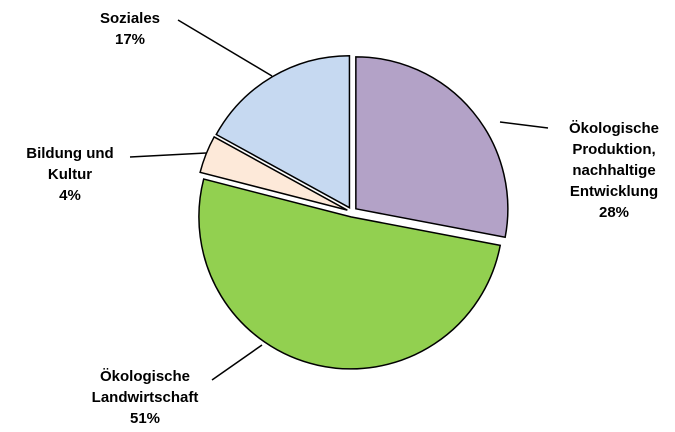 The image size is (675, 432). I want to click on slice-label: Bildung und Kultur 4%, so click(70, 174).